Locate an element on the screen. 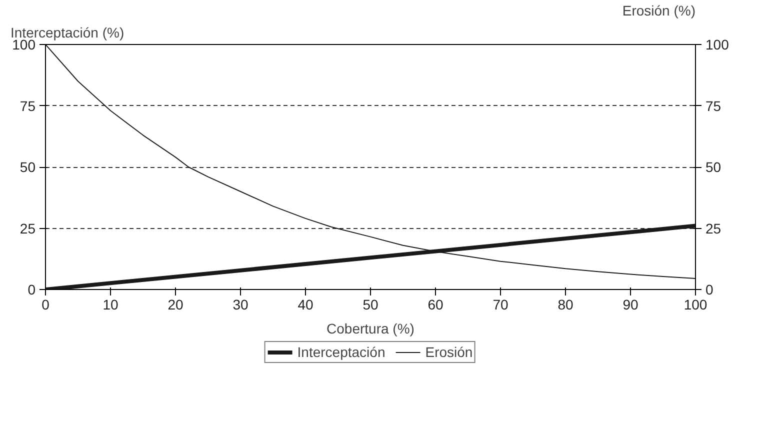 This screenshot has width=766, height=425. y2-tick-label: 25 is located at coordinates (714, 228).